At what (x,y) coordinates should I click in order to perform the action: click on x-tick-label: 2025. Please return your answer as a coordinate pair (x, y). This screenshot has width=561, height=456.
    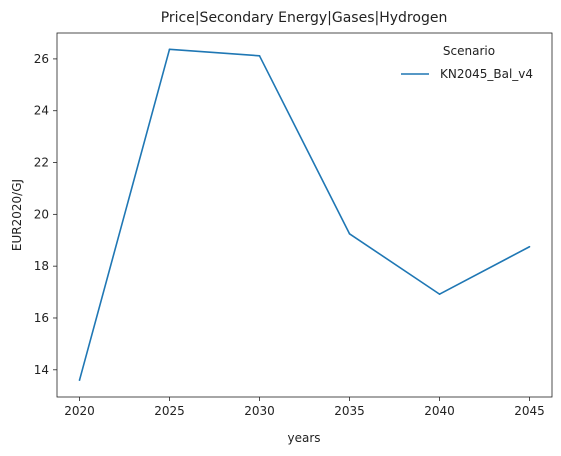
    Looking at the image, I should click on (169, 411).